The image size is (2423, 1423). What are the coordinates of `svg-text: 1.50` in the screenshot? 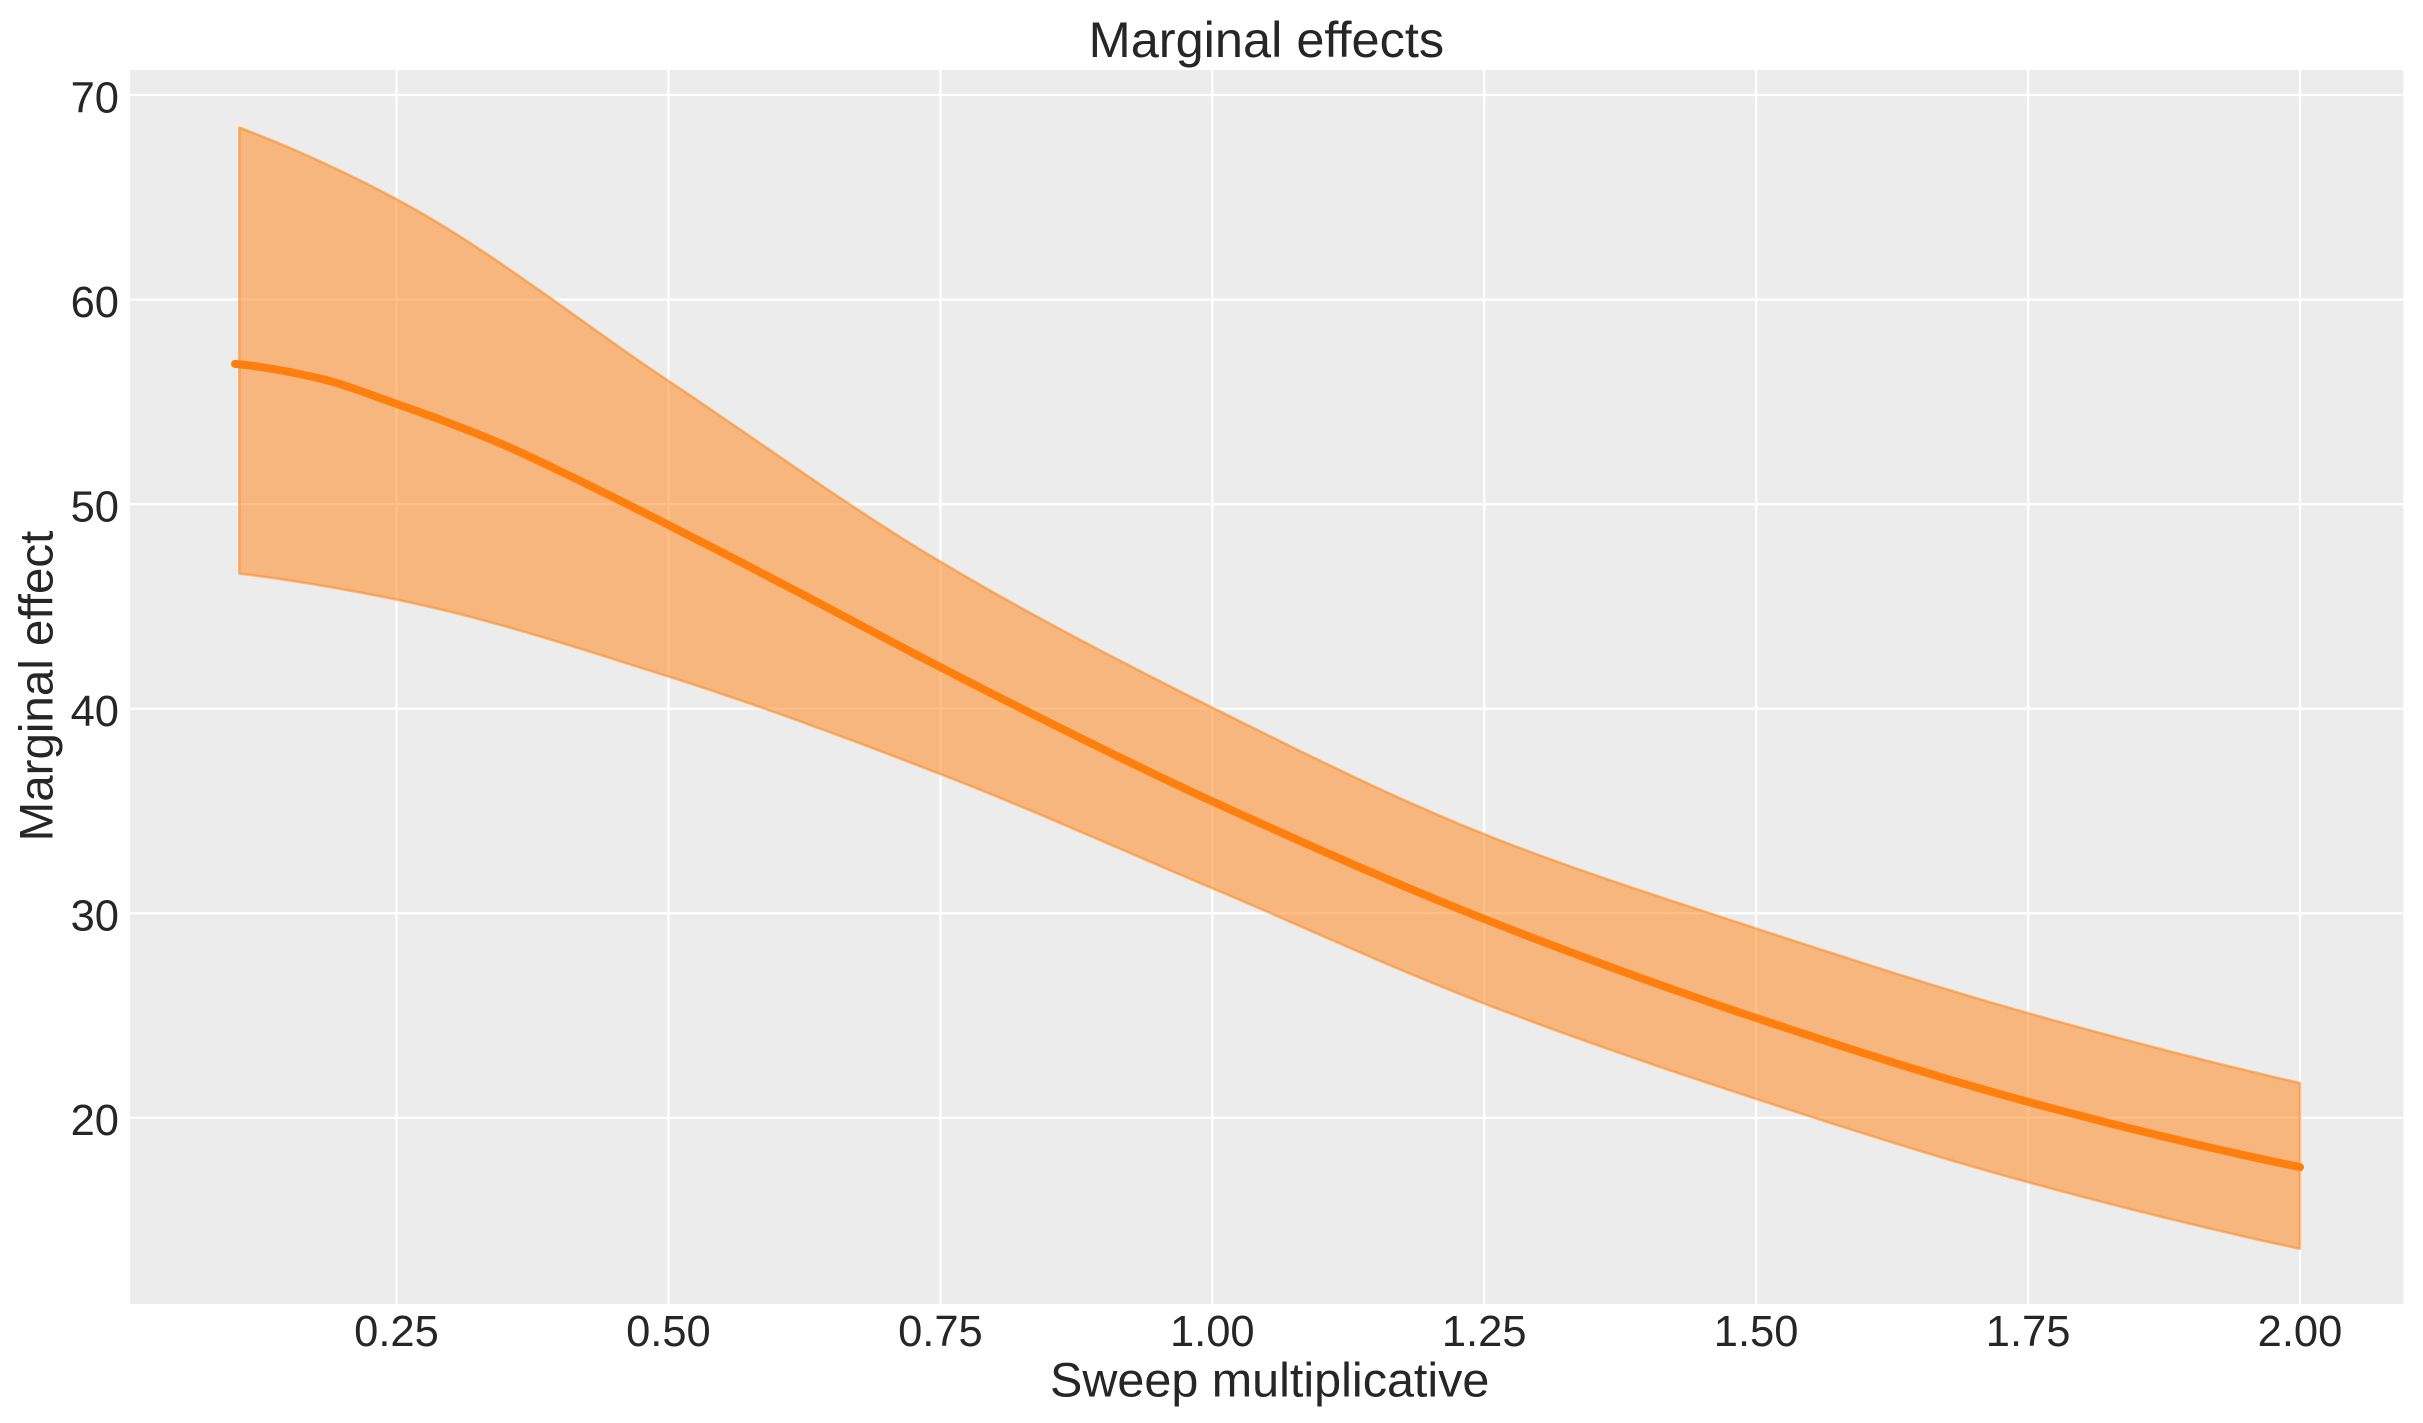 It's located at (1756, 1332).